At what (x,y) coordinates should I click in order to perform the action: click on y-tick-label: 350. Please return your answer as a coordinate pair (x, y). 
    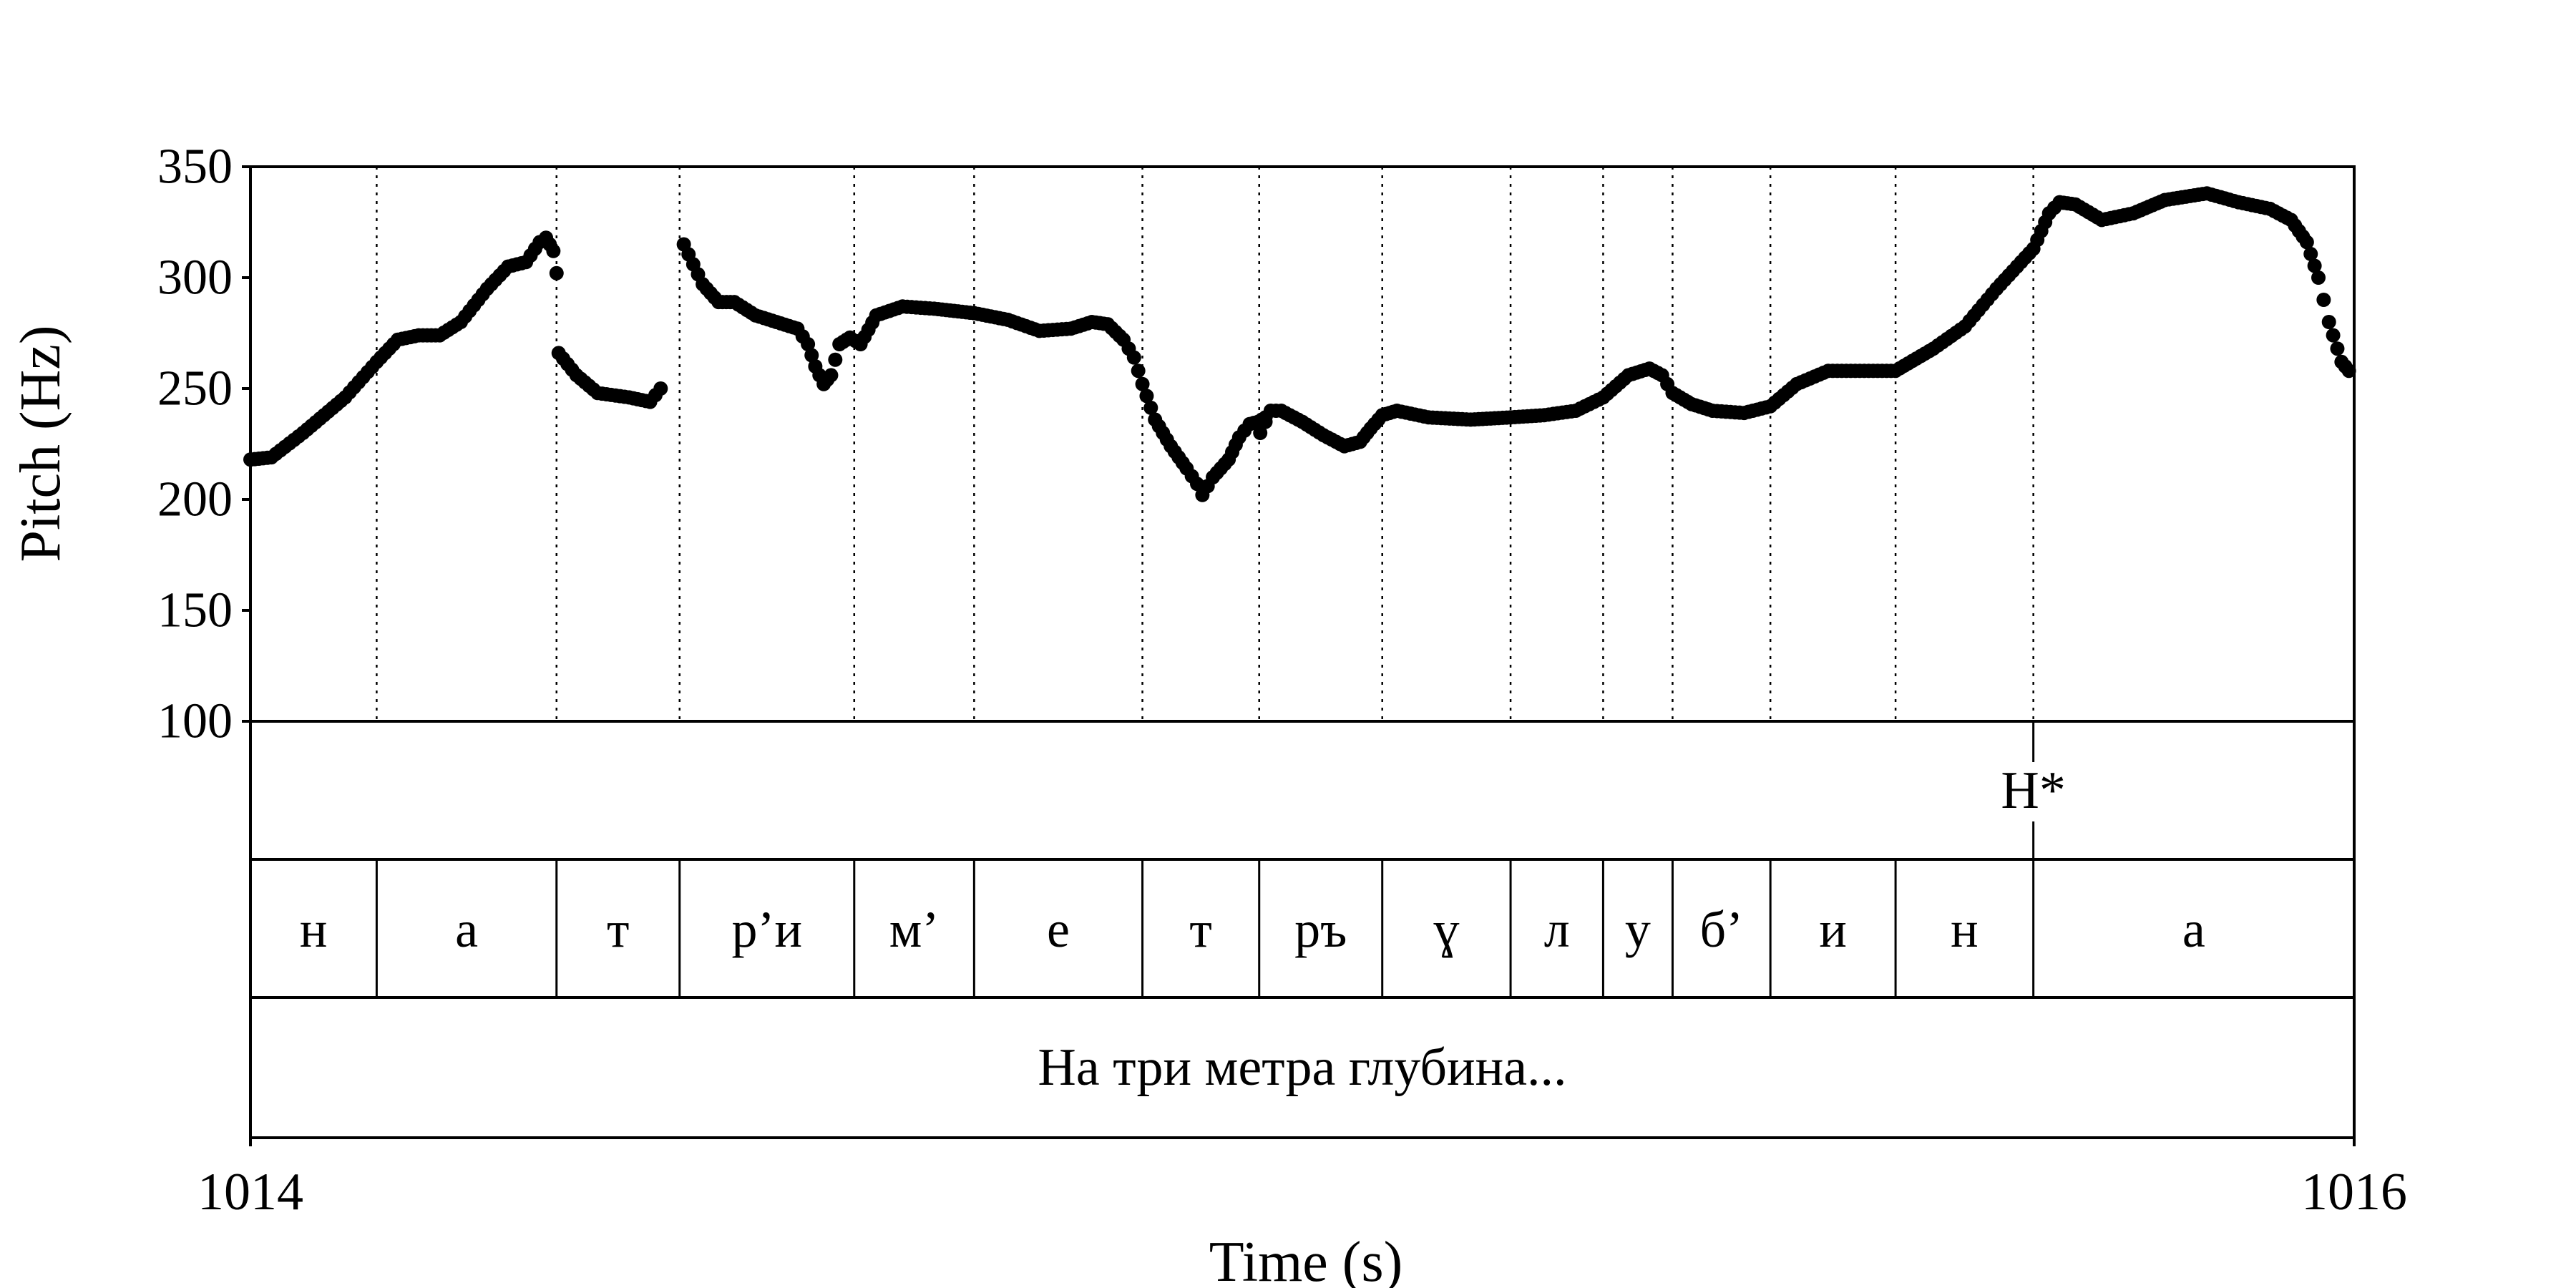
    Looking at the image, I should click on (195, 167).